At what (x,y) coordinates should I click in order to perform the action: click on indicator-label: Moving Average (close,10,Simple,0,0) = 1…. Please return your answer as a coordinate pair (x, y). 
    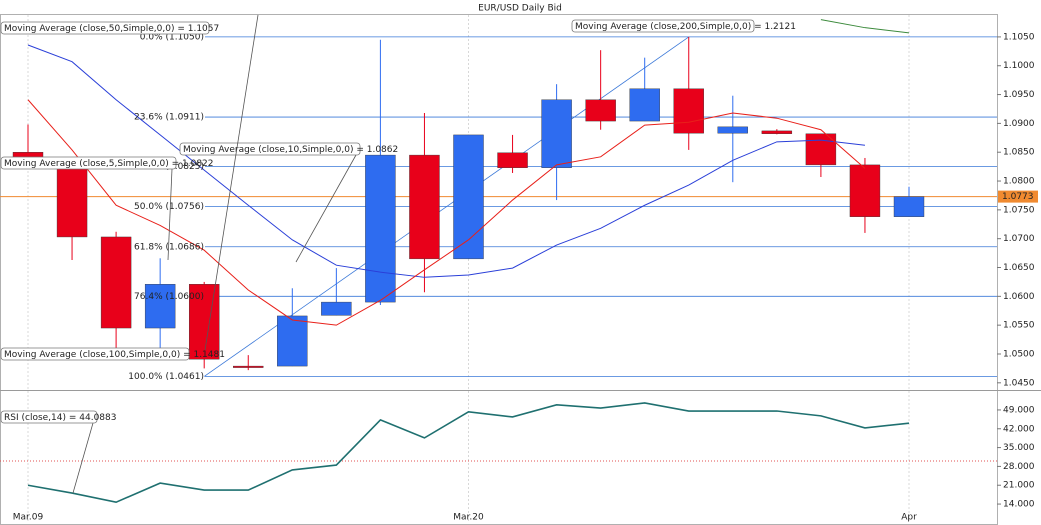
    Looking at the image, I should click on (290, 150).